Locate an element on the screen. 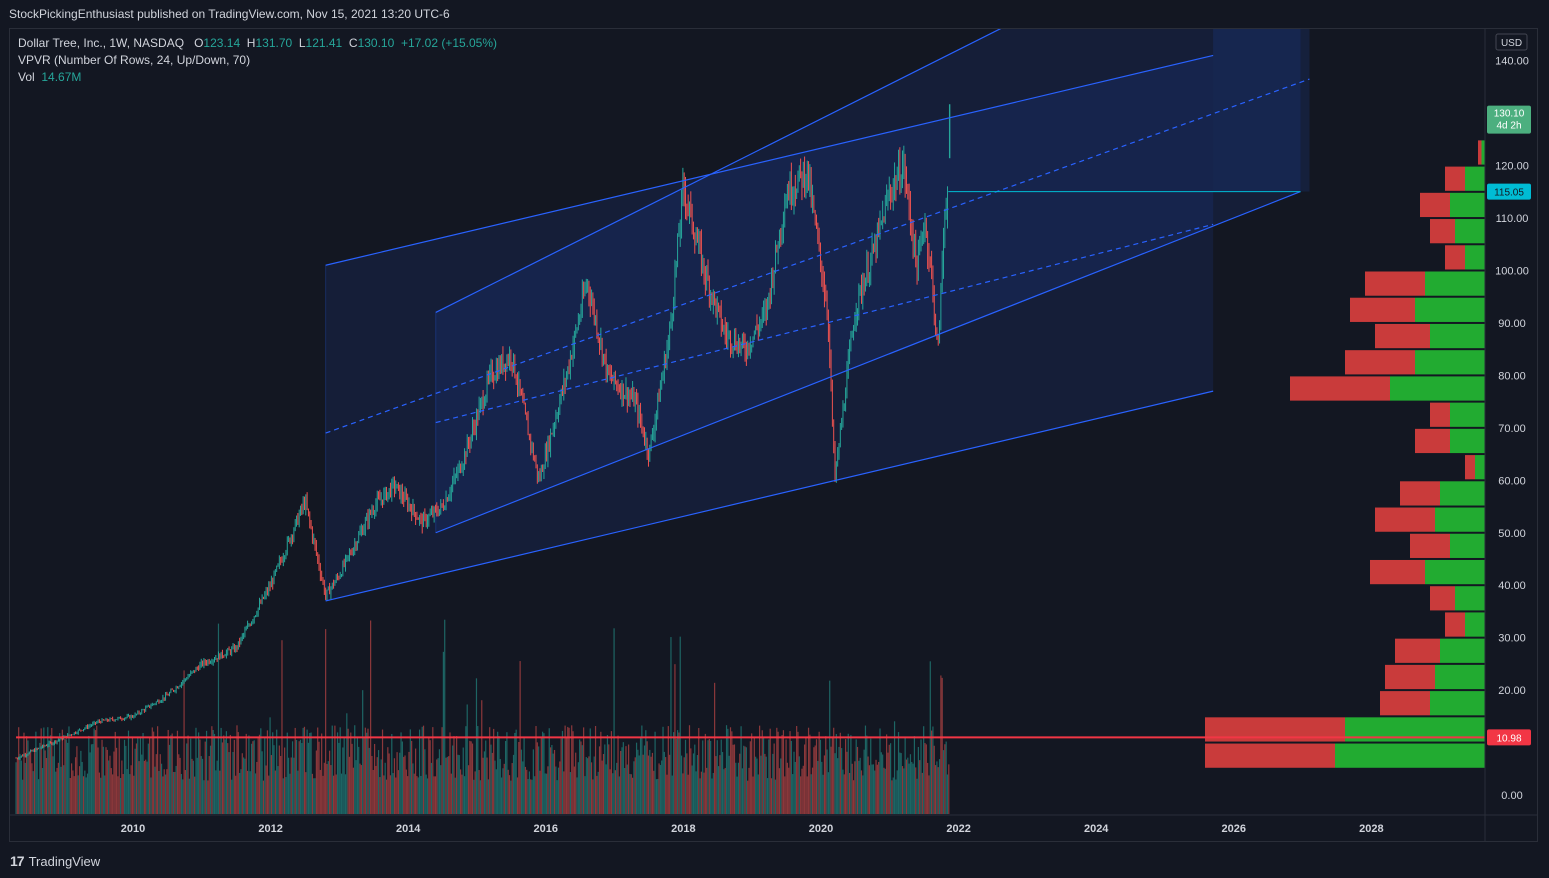 This screenshot has height=878, width=1549. x-tick-label-6: 2022 is located at coordinates (958, 829).